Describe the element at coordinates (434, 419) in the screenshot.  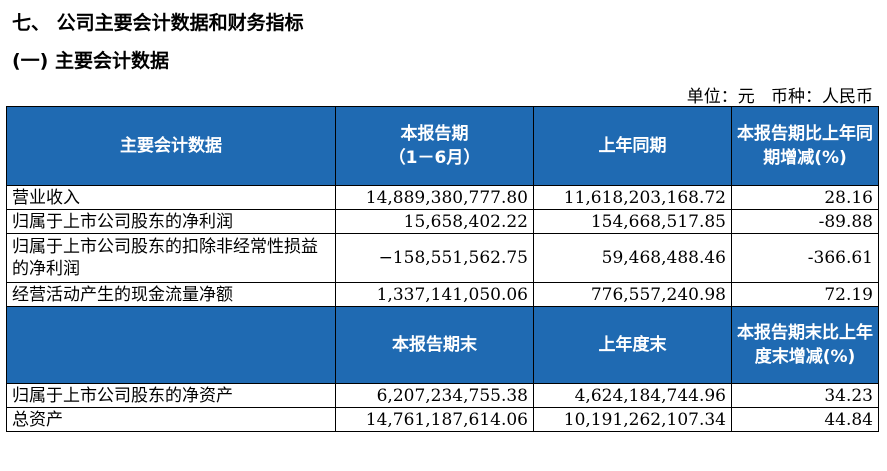
I see `row-current: 14,761,187,614.06` at that location.